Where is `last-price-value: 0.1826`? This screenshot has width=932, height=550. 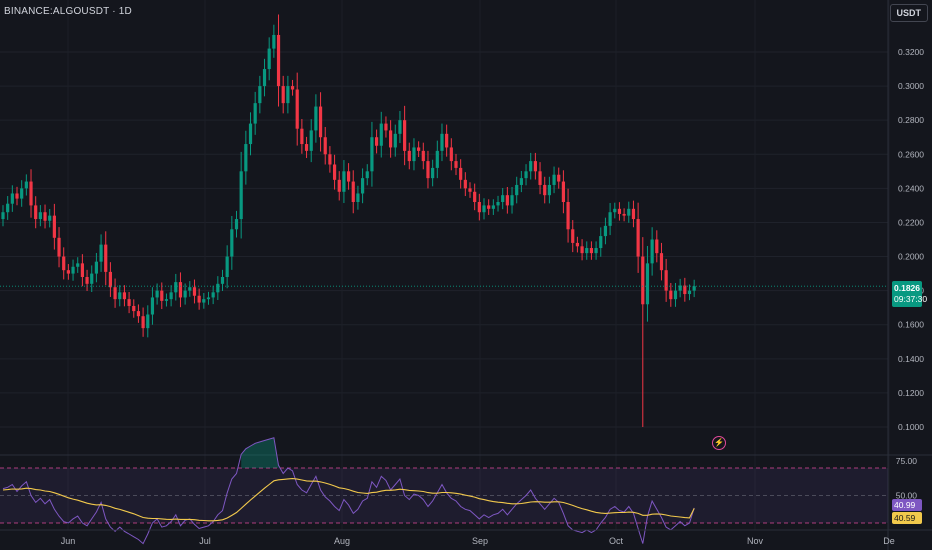 last-price-value: 0.1826 is located at coordinates (907, 288).